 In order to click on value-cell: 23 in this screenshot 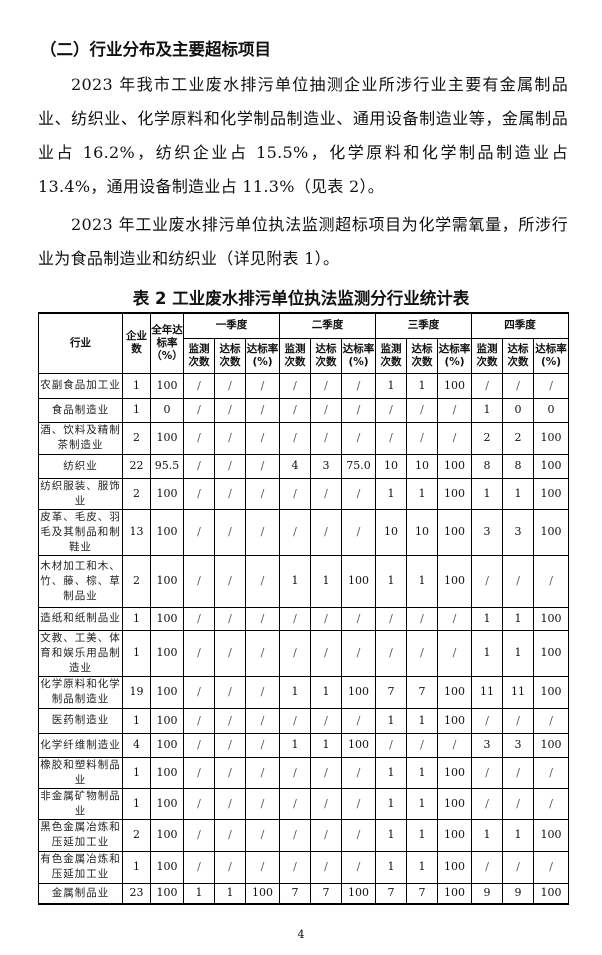, I will do `click(136, 893)`.